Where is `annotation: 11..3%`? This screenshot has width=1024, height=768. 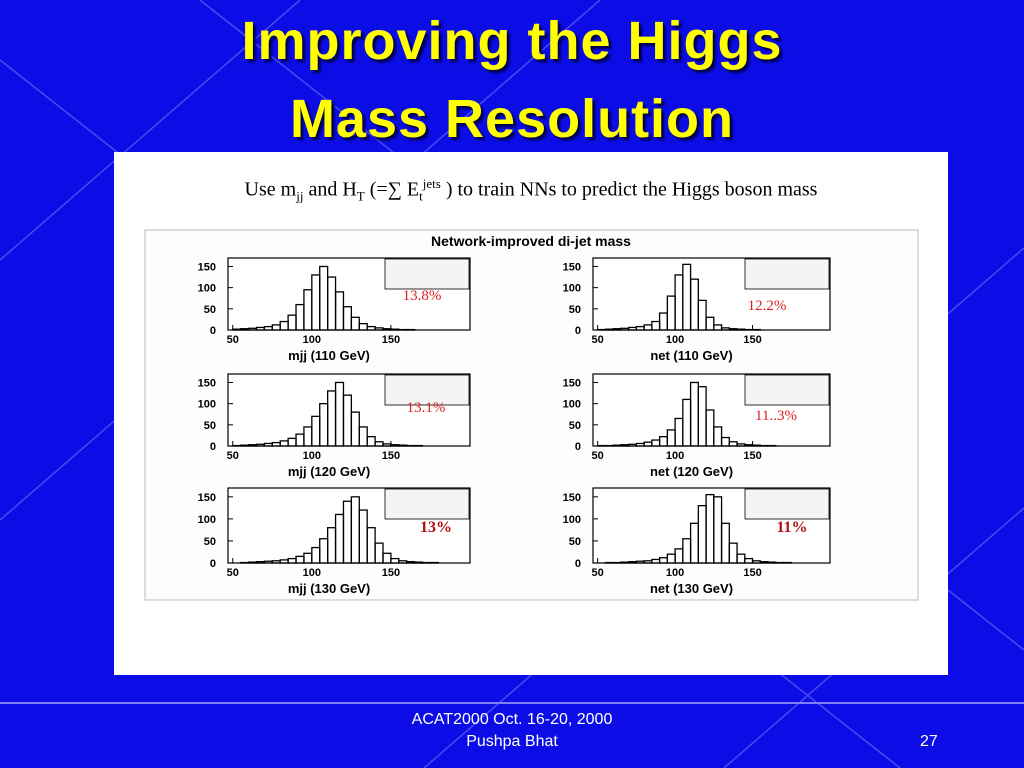 annotation: 11..3% is located at coordinates (776, 416).